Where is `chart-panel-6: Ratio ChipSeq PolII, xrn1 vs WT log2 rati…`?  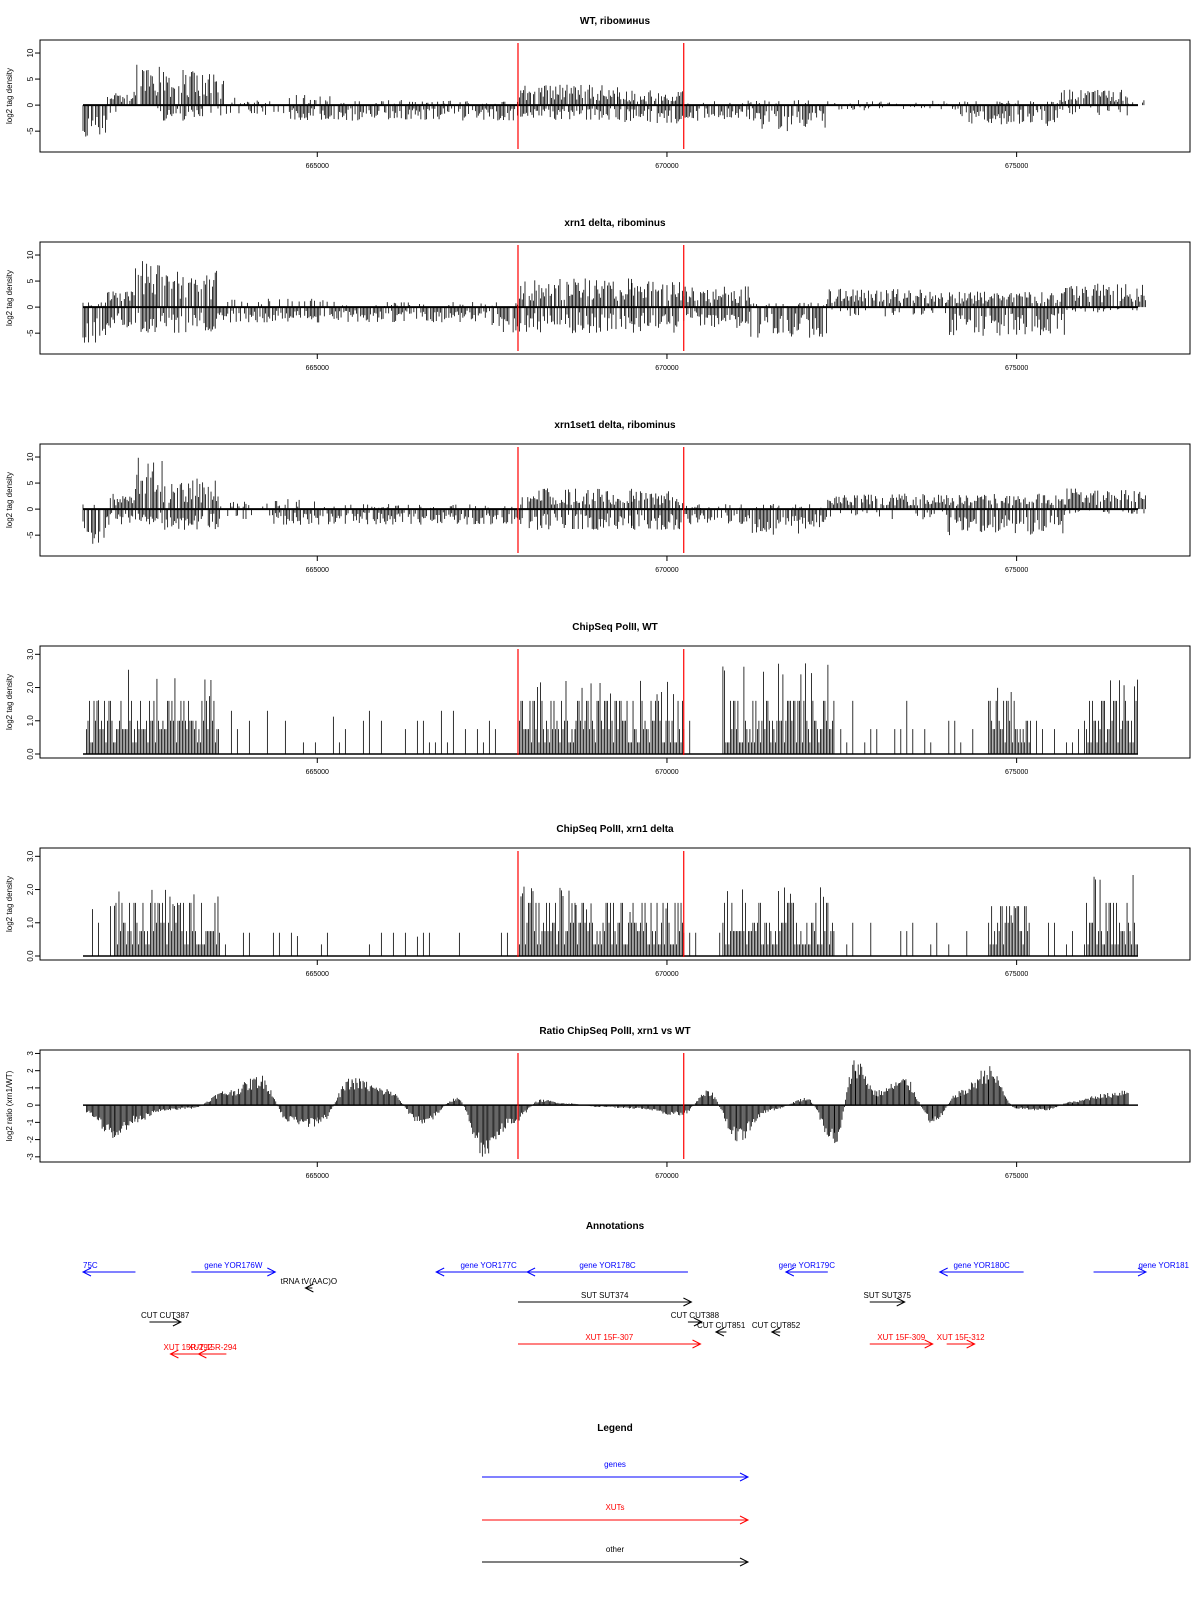 chart-panel-6: Ratio ChipSeq PolII, xrn1 vs WT log2 rati… is located at coordinates (598, 1103).